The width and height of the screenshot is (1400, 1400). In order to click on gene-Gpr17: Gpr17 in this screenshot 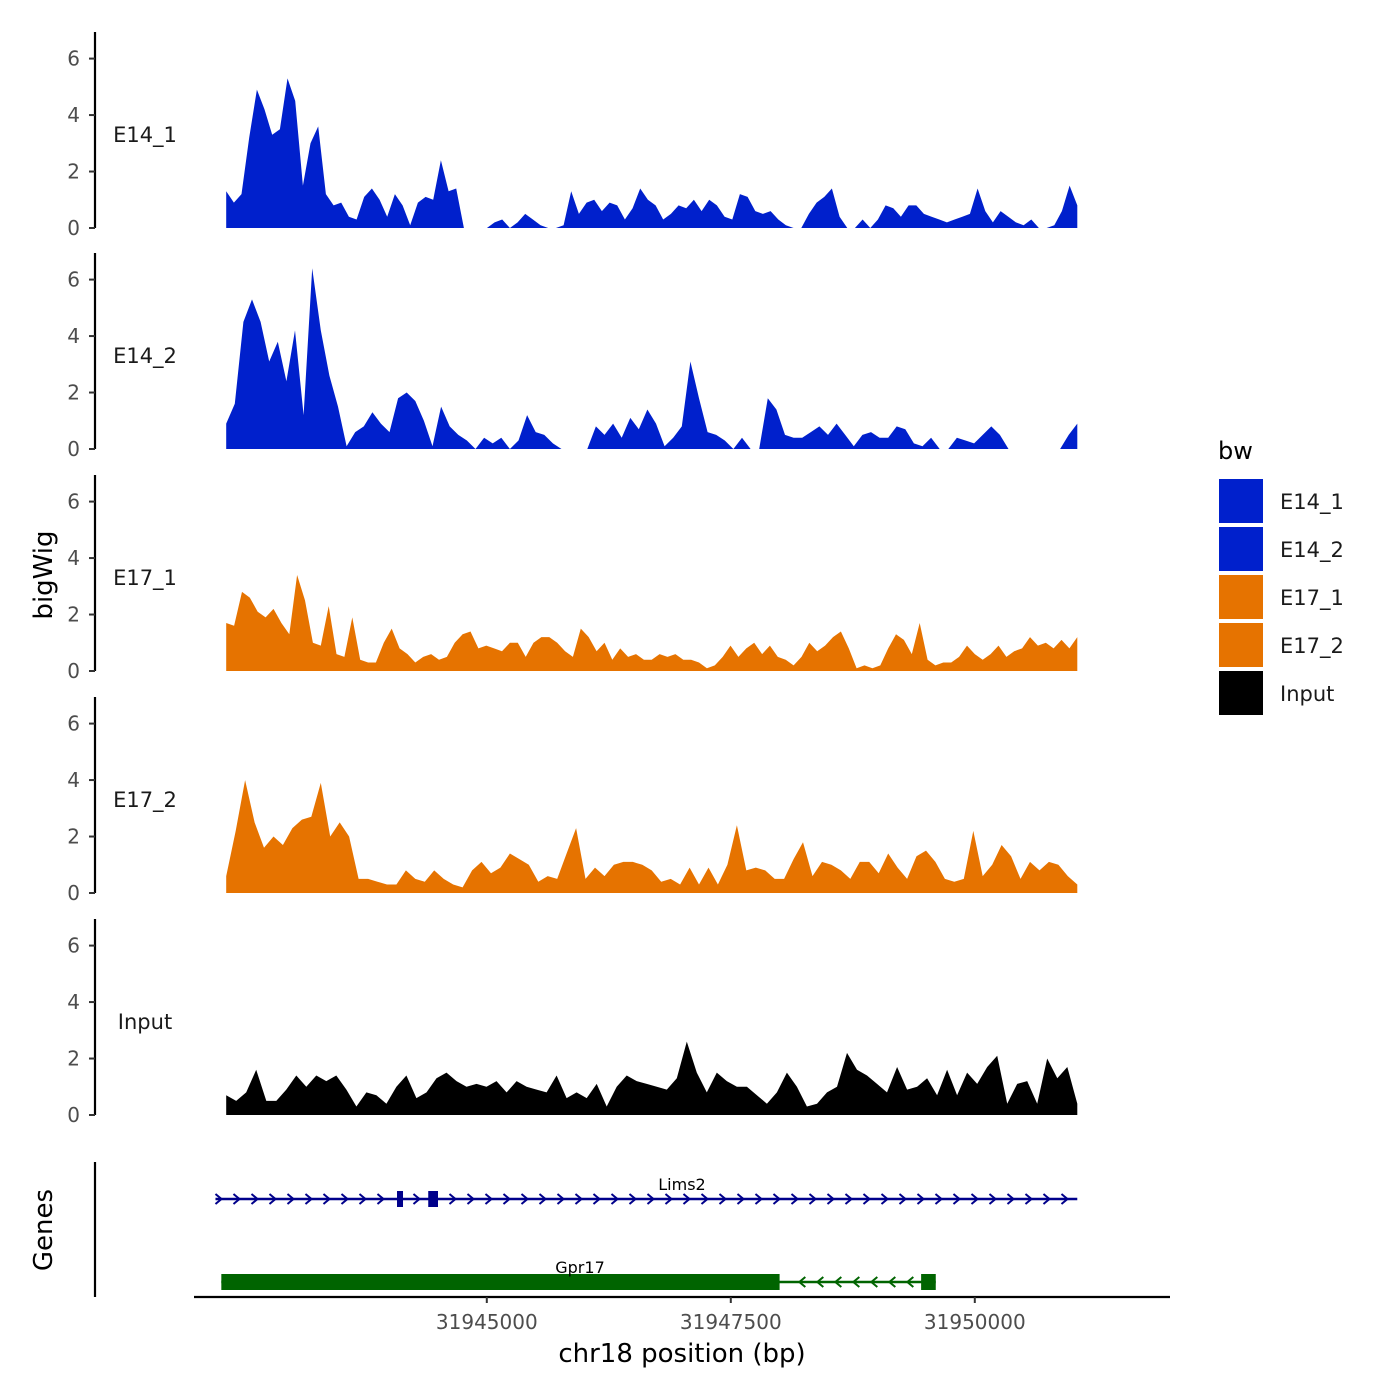, I will do `click(578, 1274)`.